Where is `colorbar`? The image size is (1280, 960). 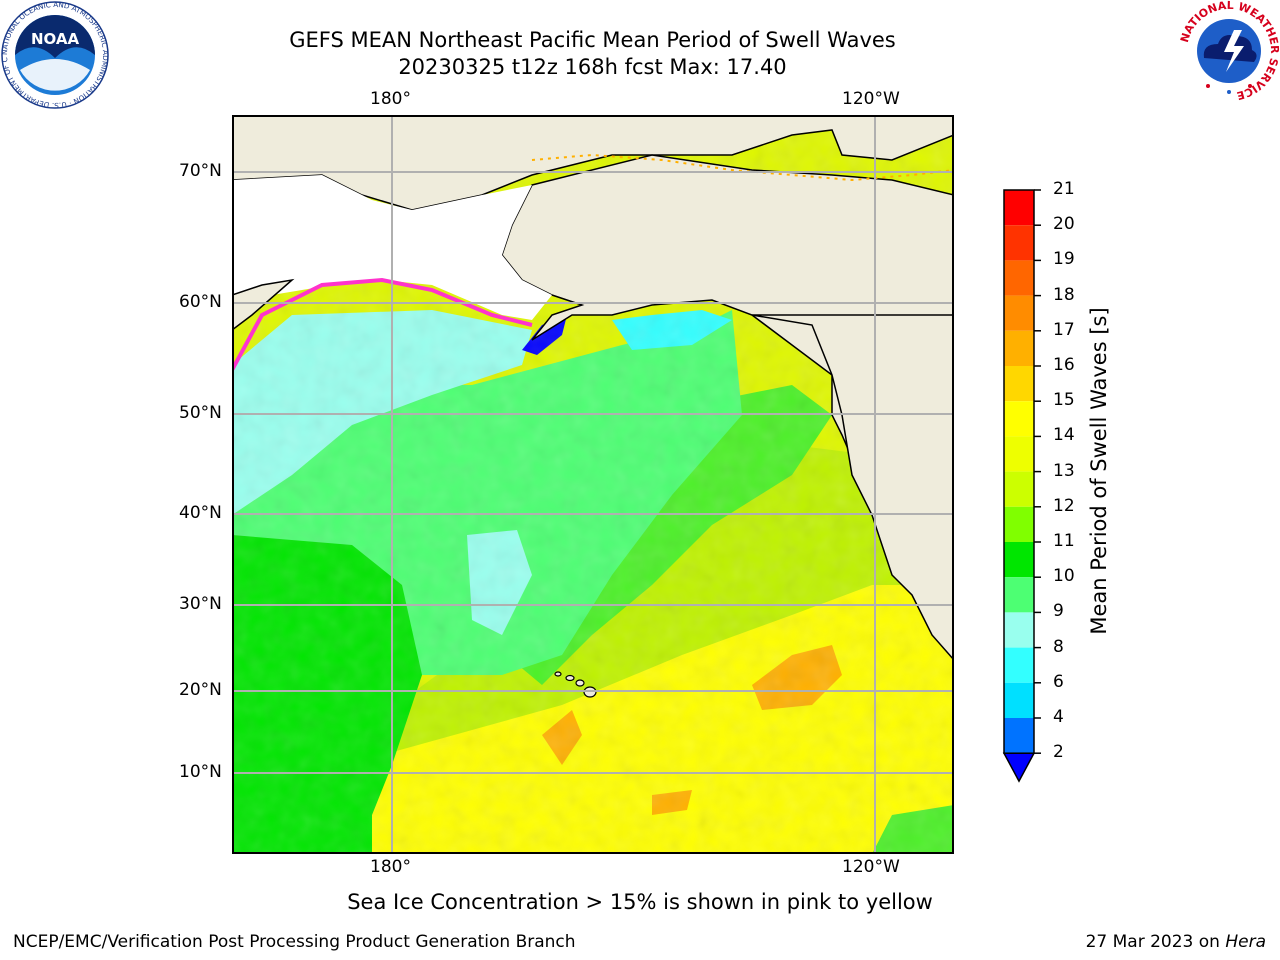
colorbar is located at coordinates (1021, 486).